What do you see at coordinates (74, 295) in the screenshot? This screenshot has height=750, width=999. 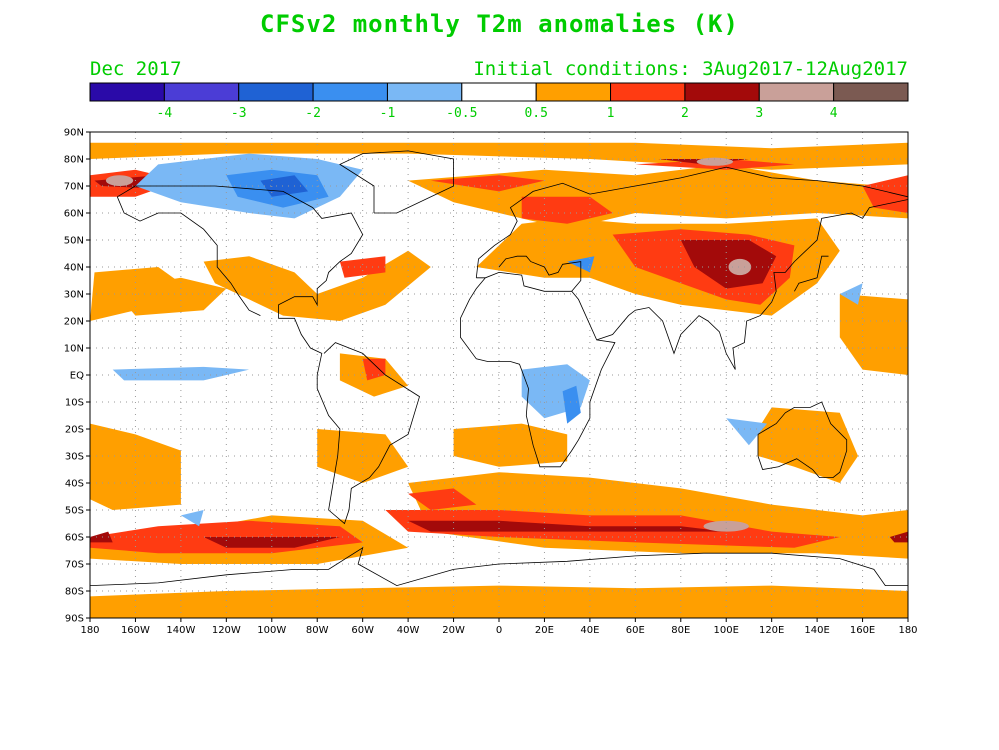 I see `lat-tick-label: 30N` at bounding box center [74, 295].